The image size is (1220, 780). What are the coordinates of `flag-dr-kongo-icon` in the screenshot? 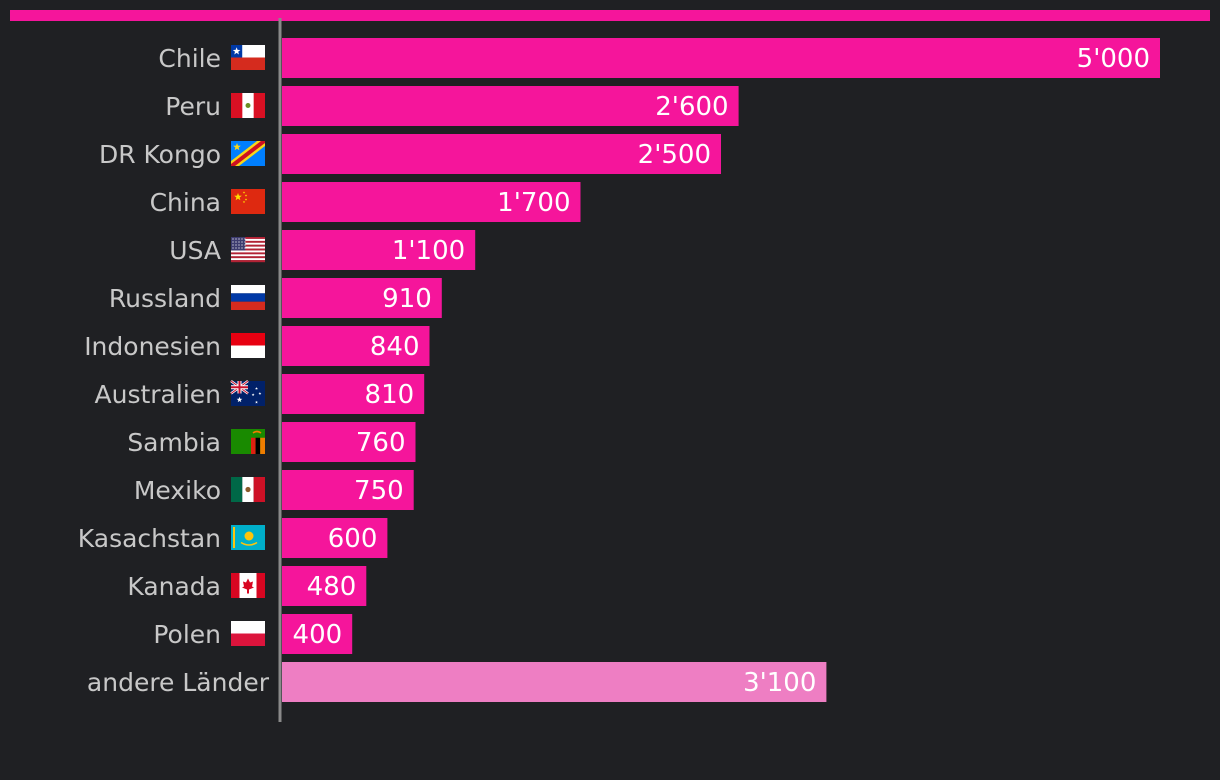 It's located at (248, 153).